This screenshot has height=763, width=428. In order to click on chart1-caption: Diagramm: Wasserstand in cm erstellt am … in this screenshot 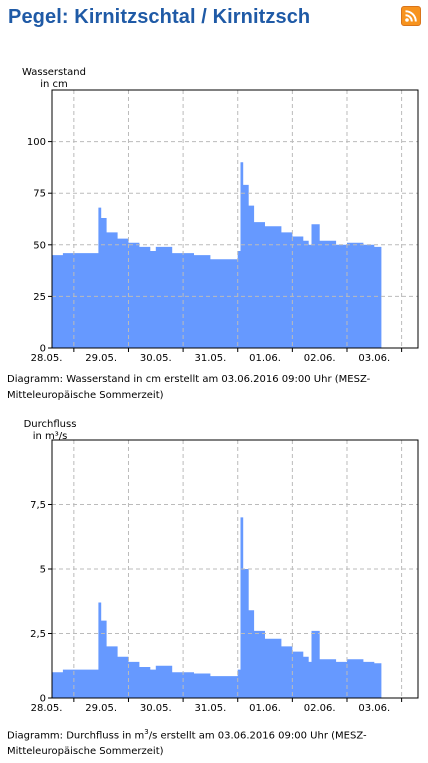, I will do `click(189, 387)`.